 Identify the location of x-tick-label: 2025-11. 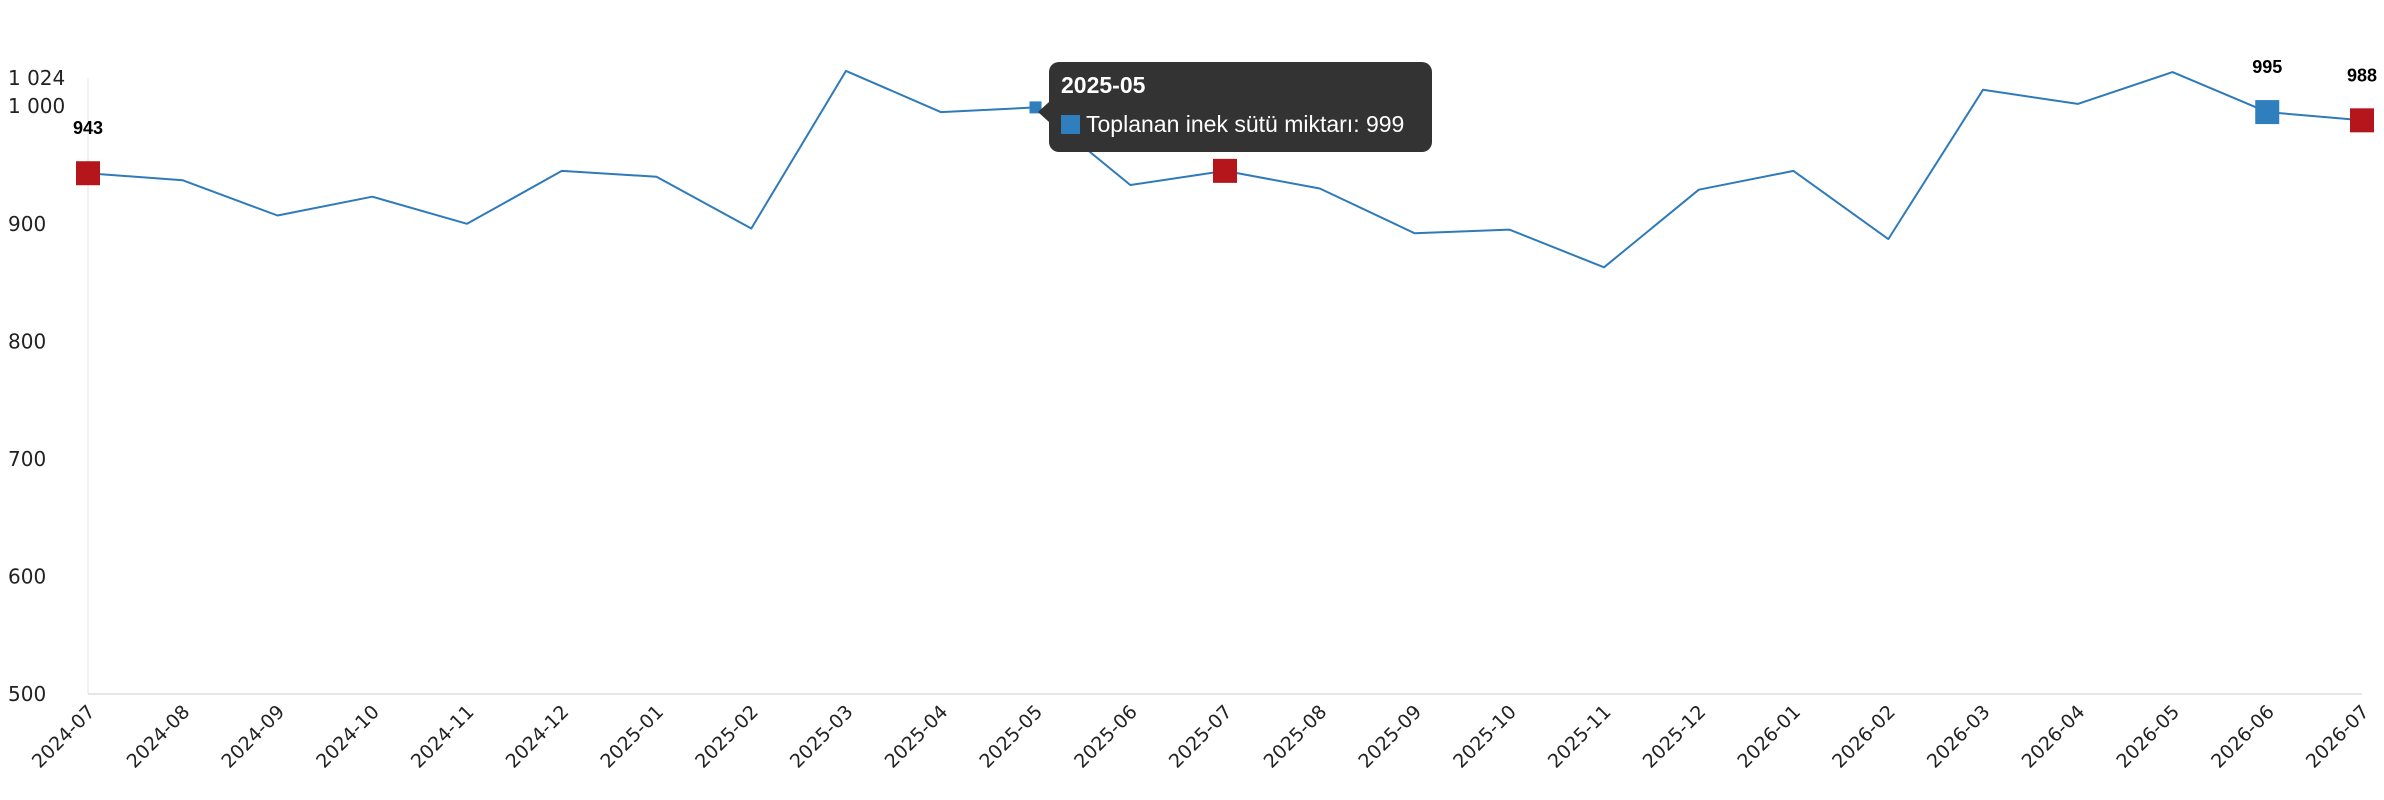
(1580, 737).